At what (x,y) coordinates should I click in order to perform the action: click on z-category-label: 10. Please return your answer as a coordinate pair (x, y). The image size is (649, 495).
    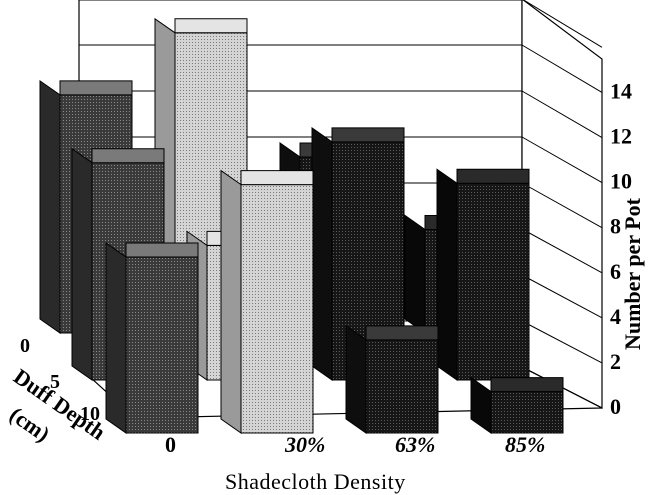
    Looking at the image, I should click on (90, 414).